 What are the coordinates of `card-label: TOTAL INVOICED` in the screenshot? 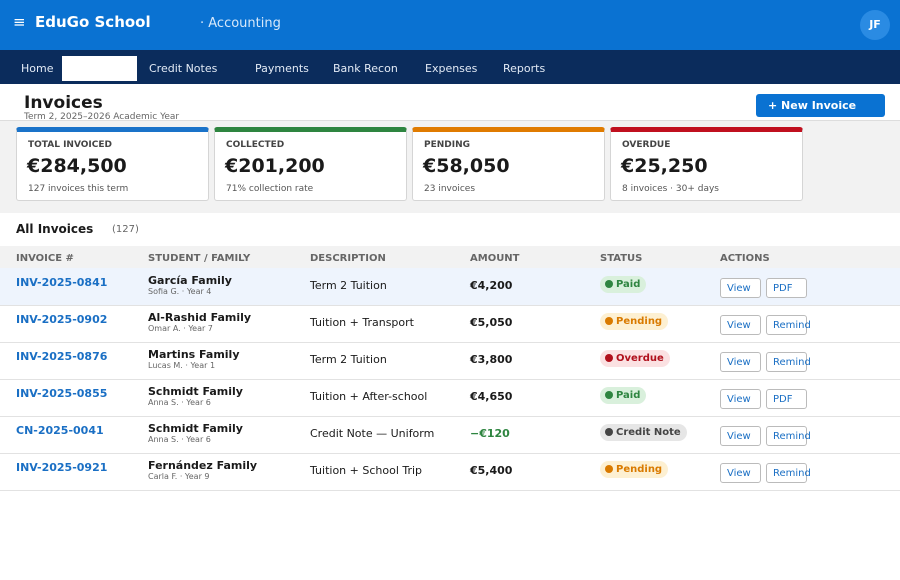 It's located at (70, 145).